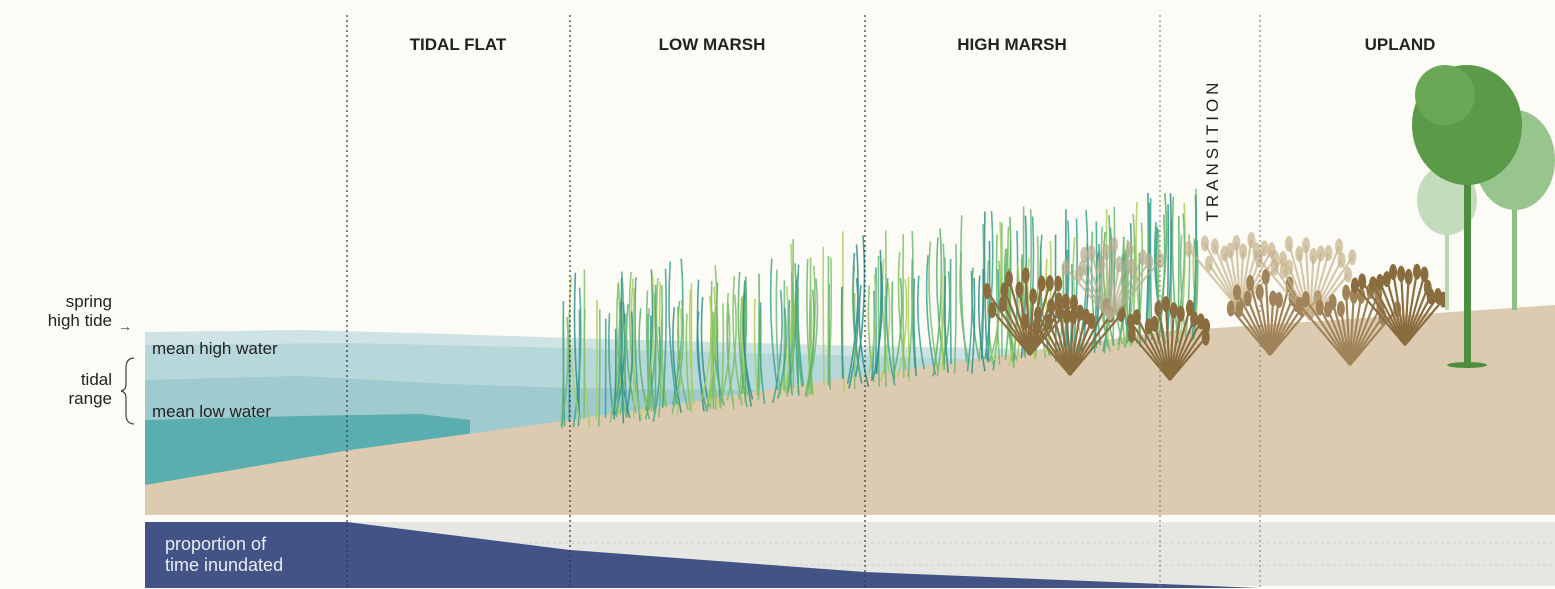  What do you see at coordinates (712, 44) in the screenshot?
I see `zone-label: LOW MARSH` at bounding box center [712, 44].